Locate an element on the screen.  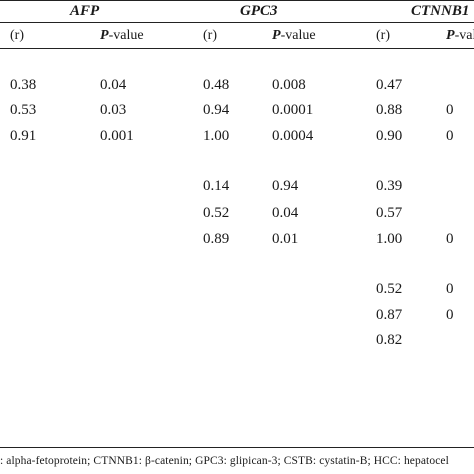
column-header-gpc3: GPC3 is located at coordinates (259, 11).